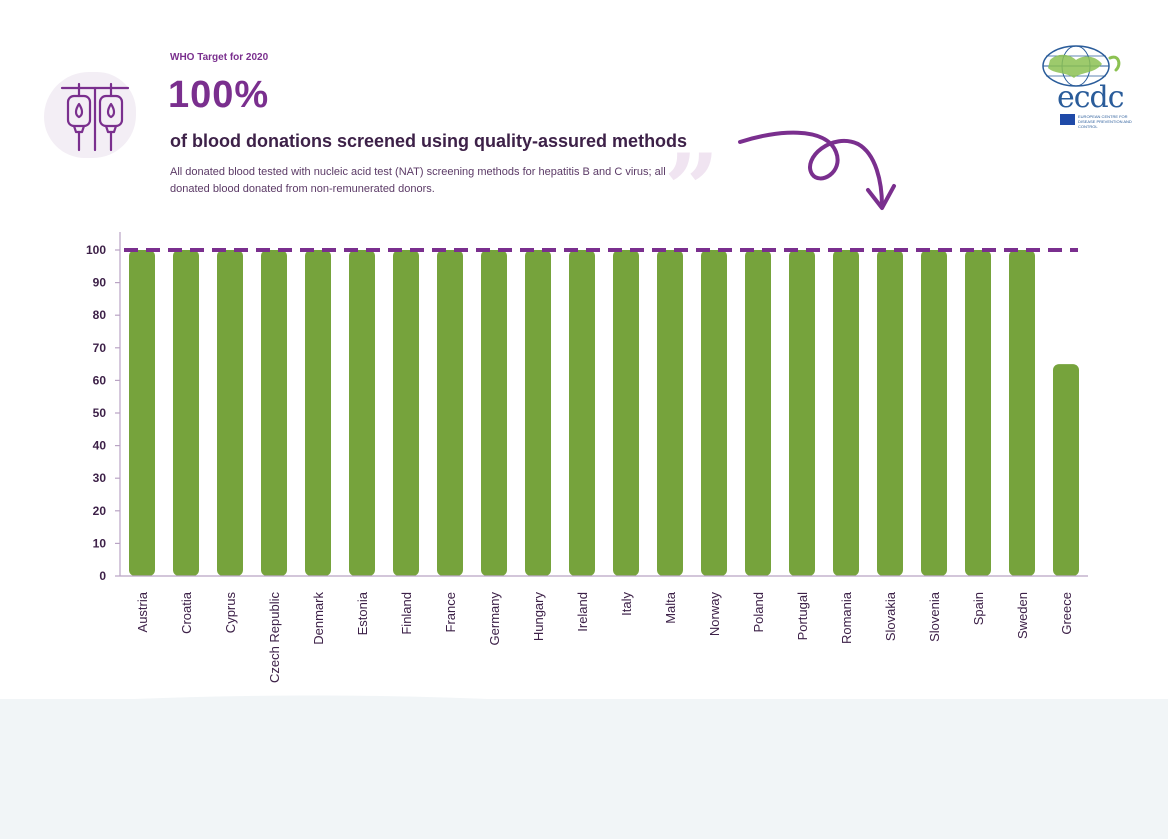  What do you see at coordinates (1066, 613) in the screenshot?
I see `x-category-label: Greece` at bounding box center [1066, 613].